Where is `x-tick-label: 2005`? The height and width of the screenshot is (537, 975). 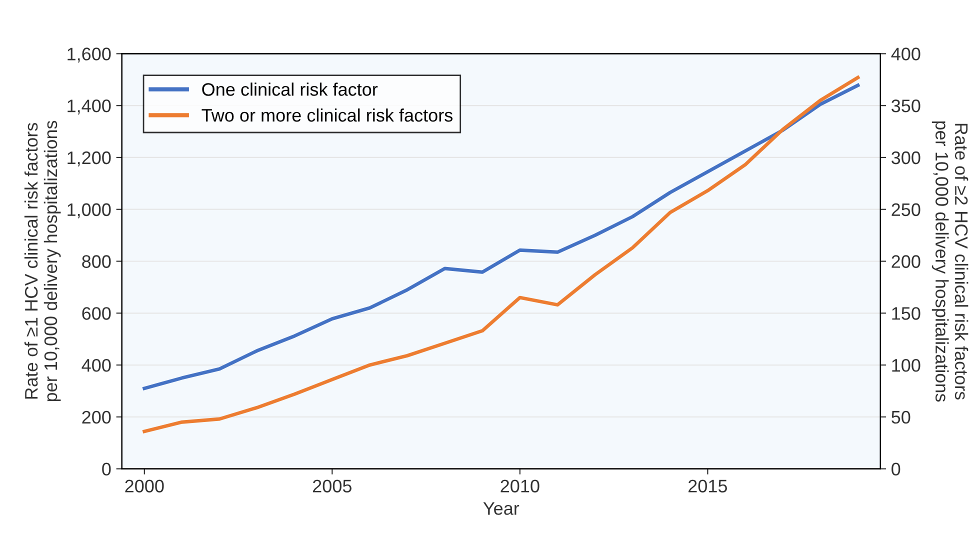 x-tick-label: 2005 is located at coordinates (332, 486).